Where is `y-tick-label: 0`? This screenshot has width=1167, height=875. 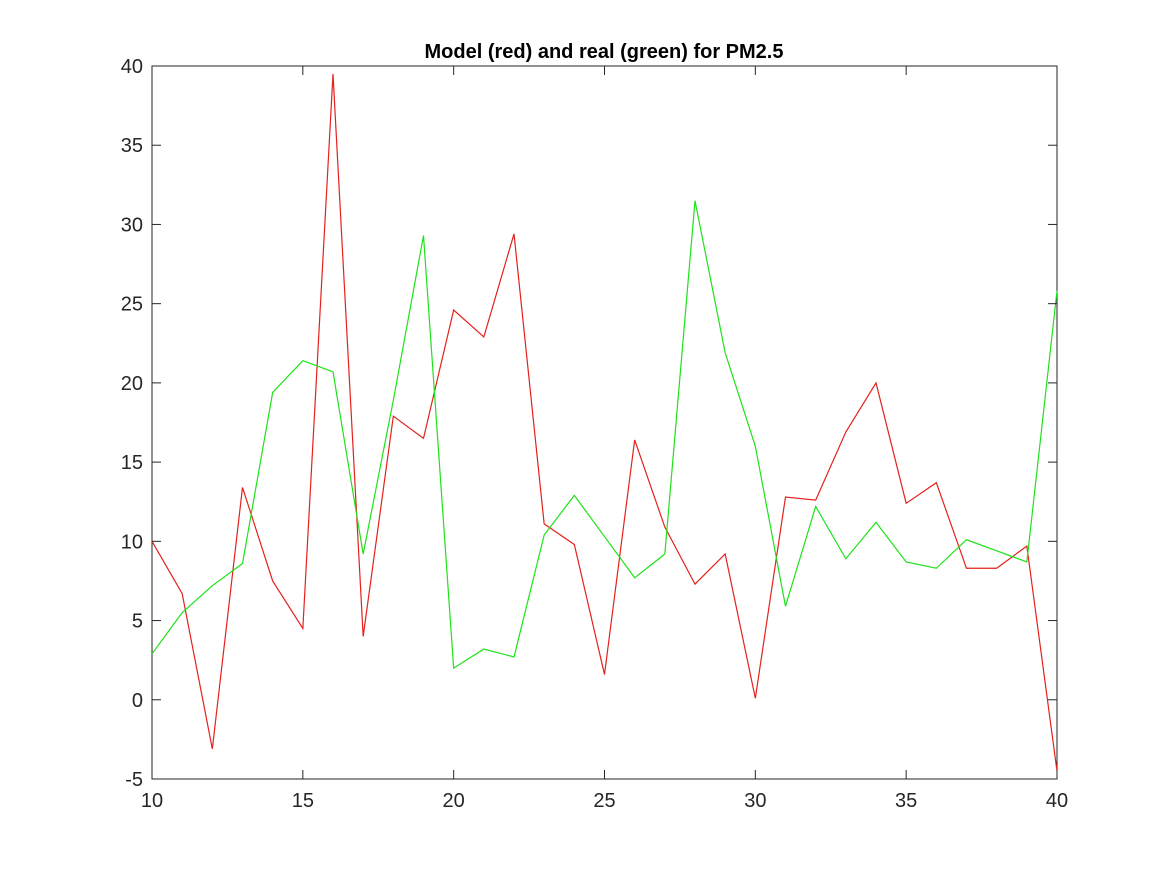
y-tick-label: 0 is located at coordinates (137, 701).